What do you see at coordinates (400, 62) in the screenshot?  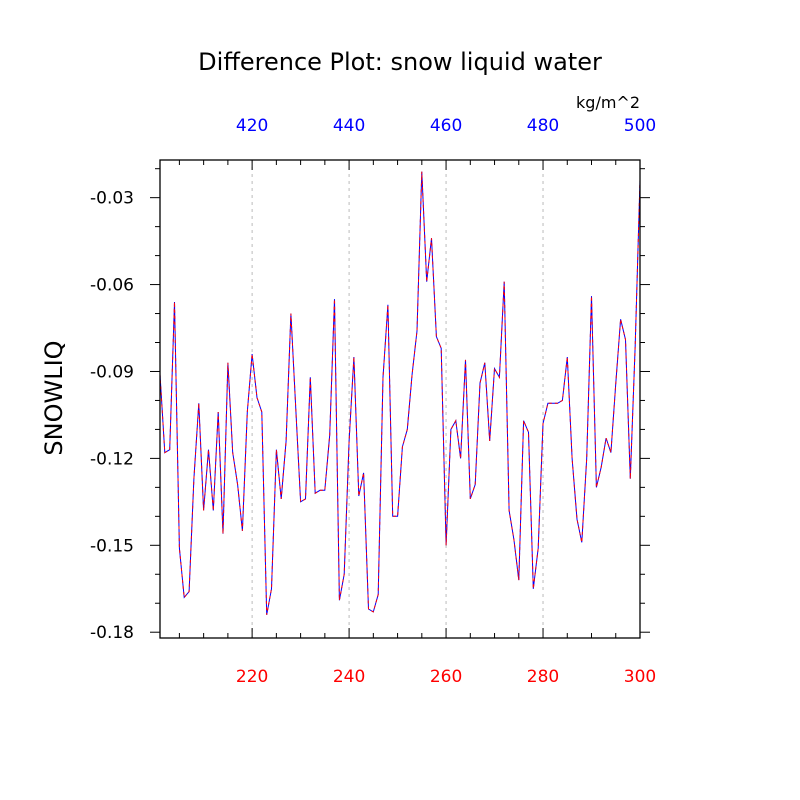 I see `chart-title: Difference Plot: snow liquid water` at bounding box center [400, 62].